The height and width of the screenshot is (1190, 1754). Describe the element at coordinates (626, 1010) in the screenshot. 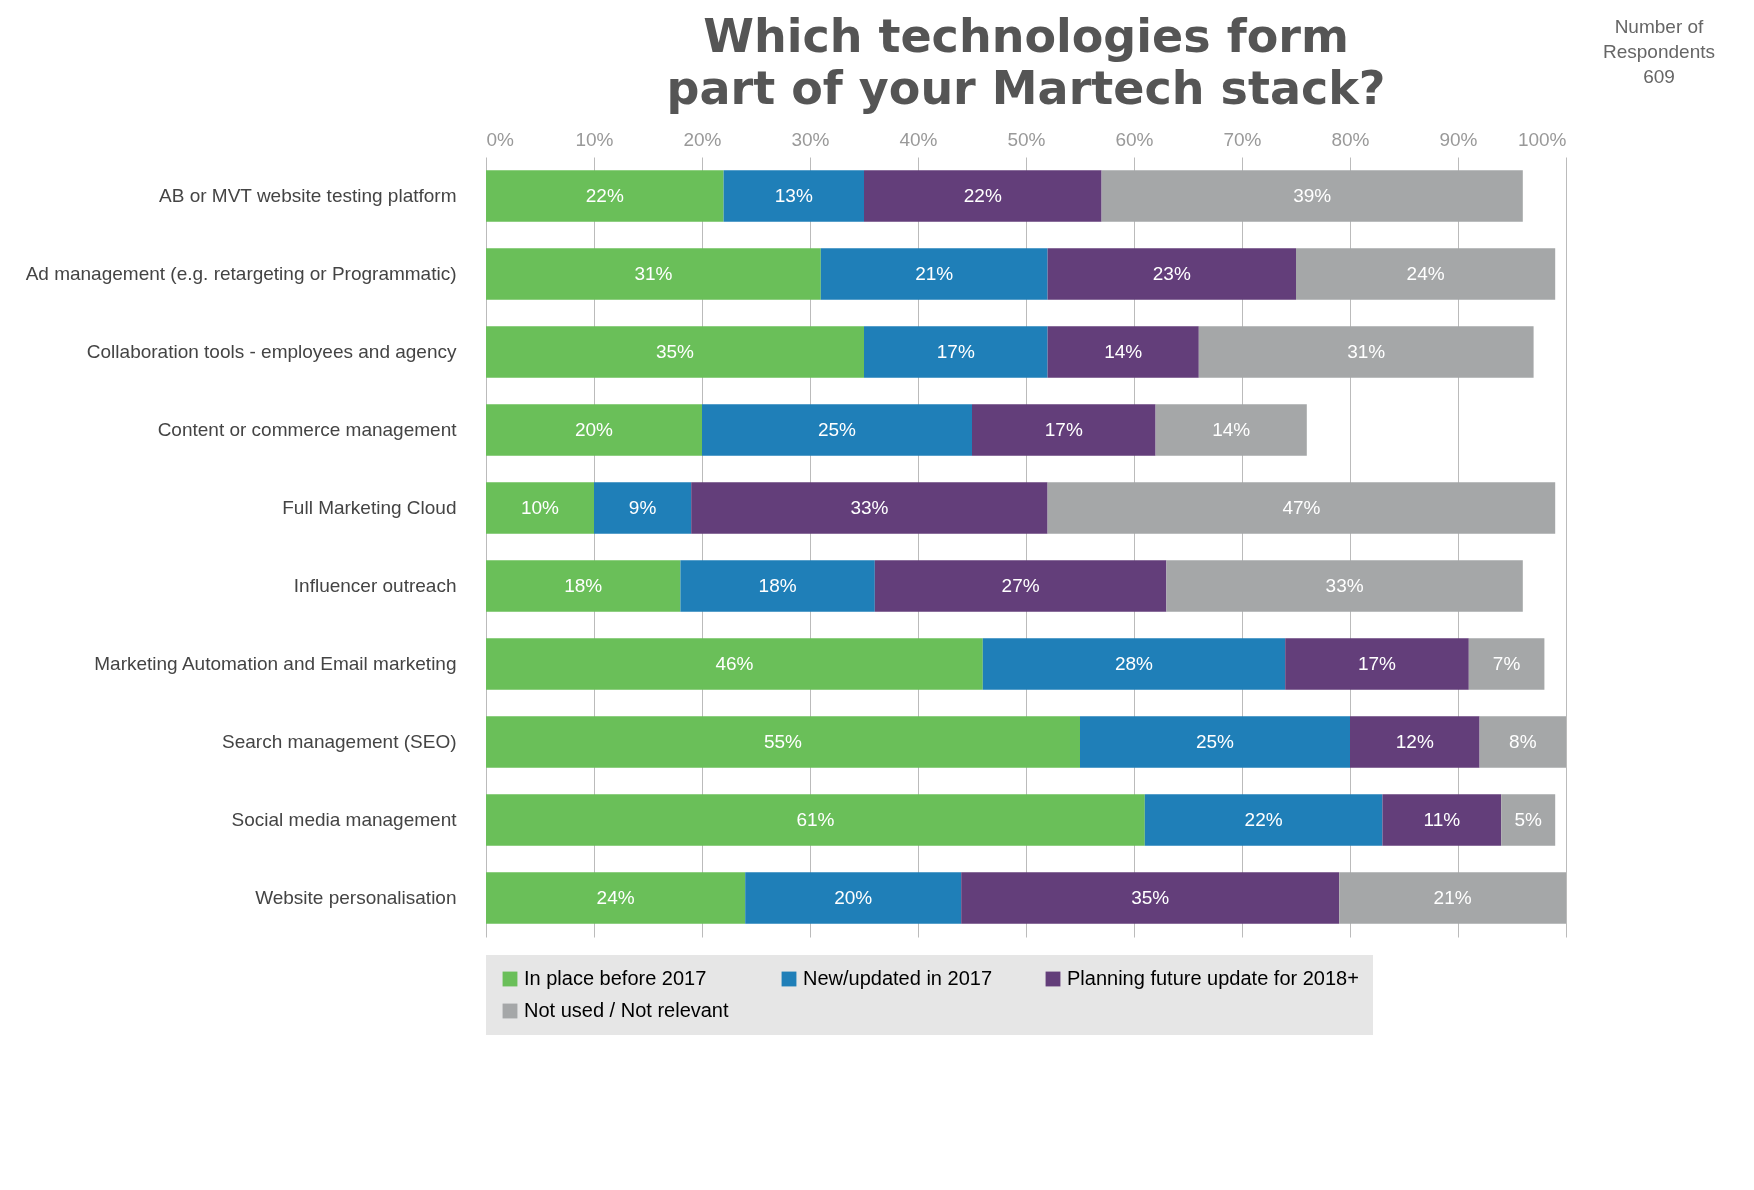

I see `legend-label: Not used / Not relevant` at that location.